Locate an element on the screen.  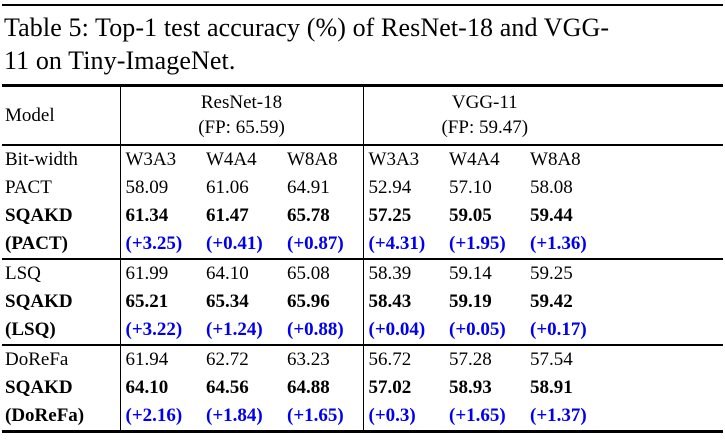
metric-cell: 64.91 is located at coordinates (308, 187).